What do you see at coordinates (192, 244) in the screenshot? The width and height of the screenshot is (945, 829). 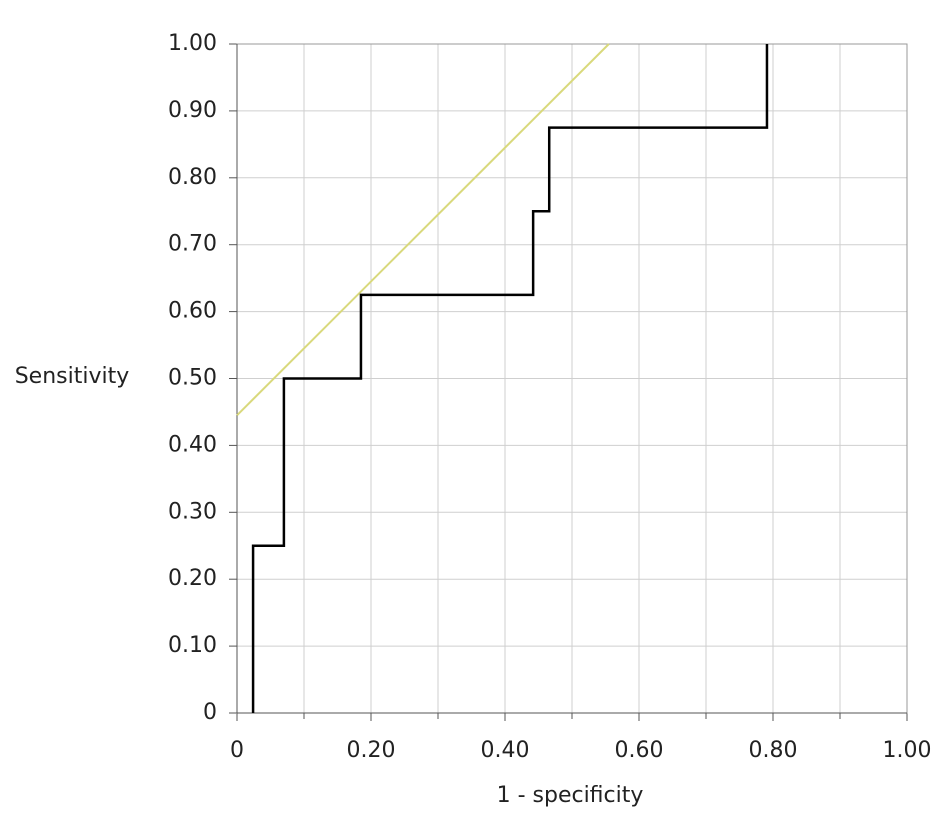 I see `y-tick-label: 0.70` at bounding box center [192, 244].